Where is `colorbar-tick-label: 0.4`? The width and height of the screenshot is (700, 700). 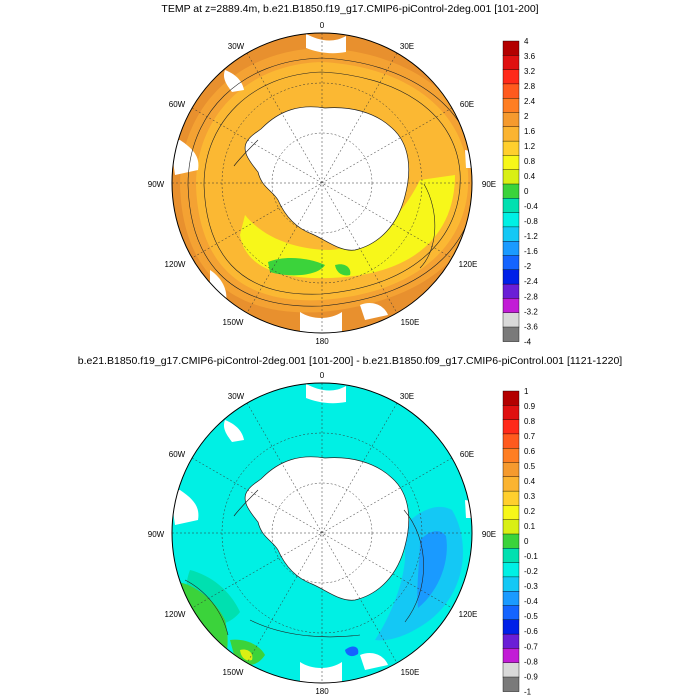
colorbar-tick-label: 0.4 is located at coordinates (530, 481).